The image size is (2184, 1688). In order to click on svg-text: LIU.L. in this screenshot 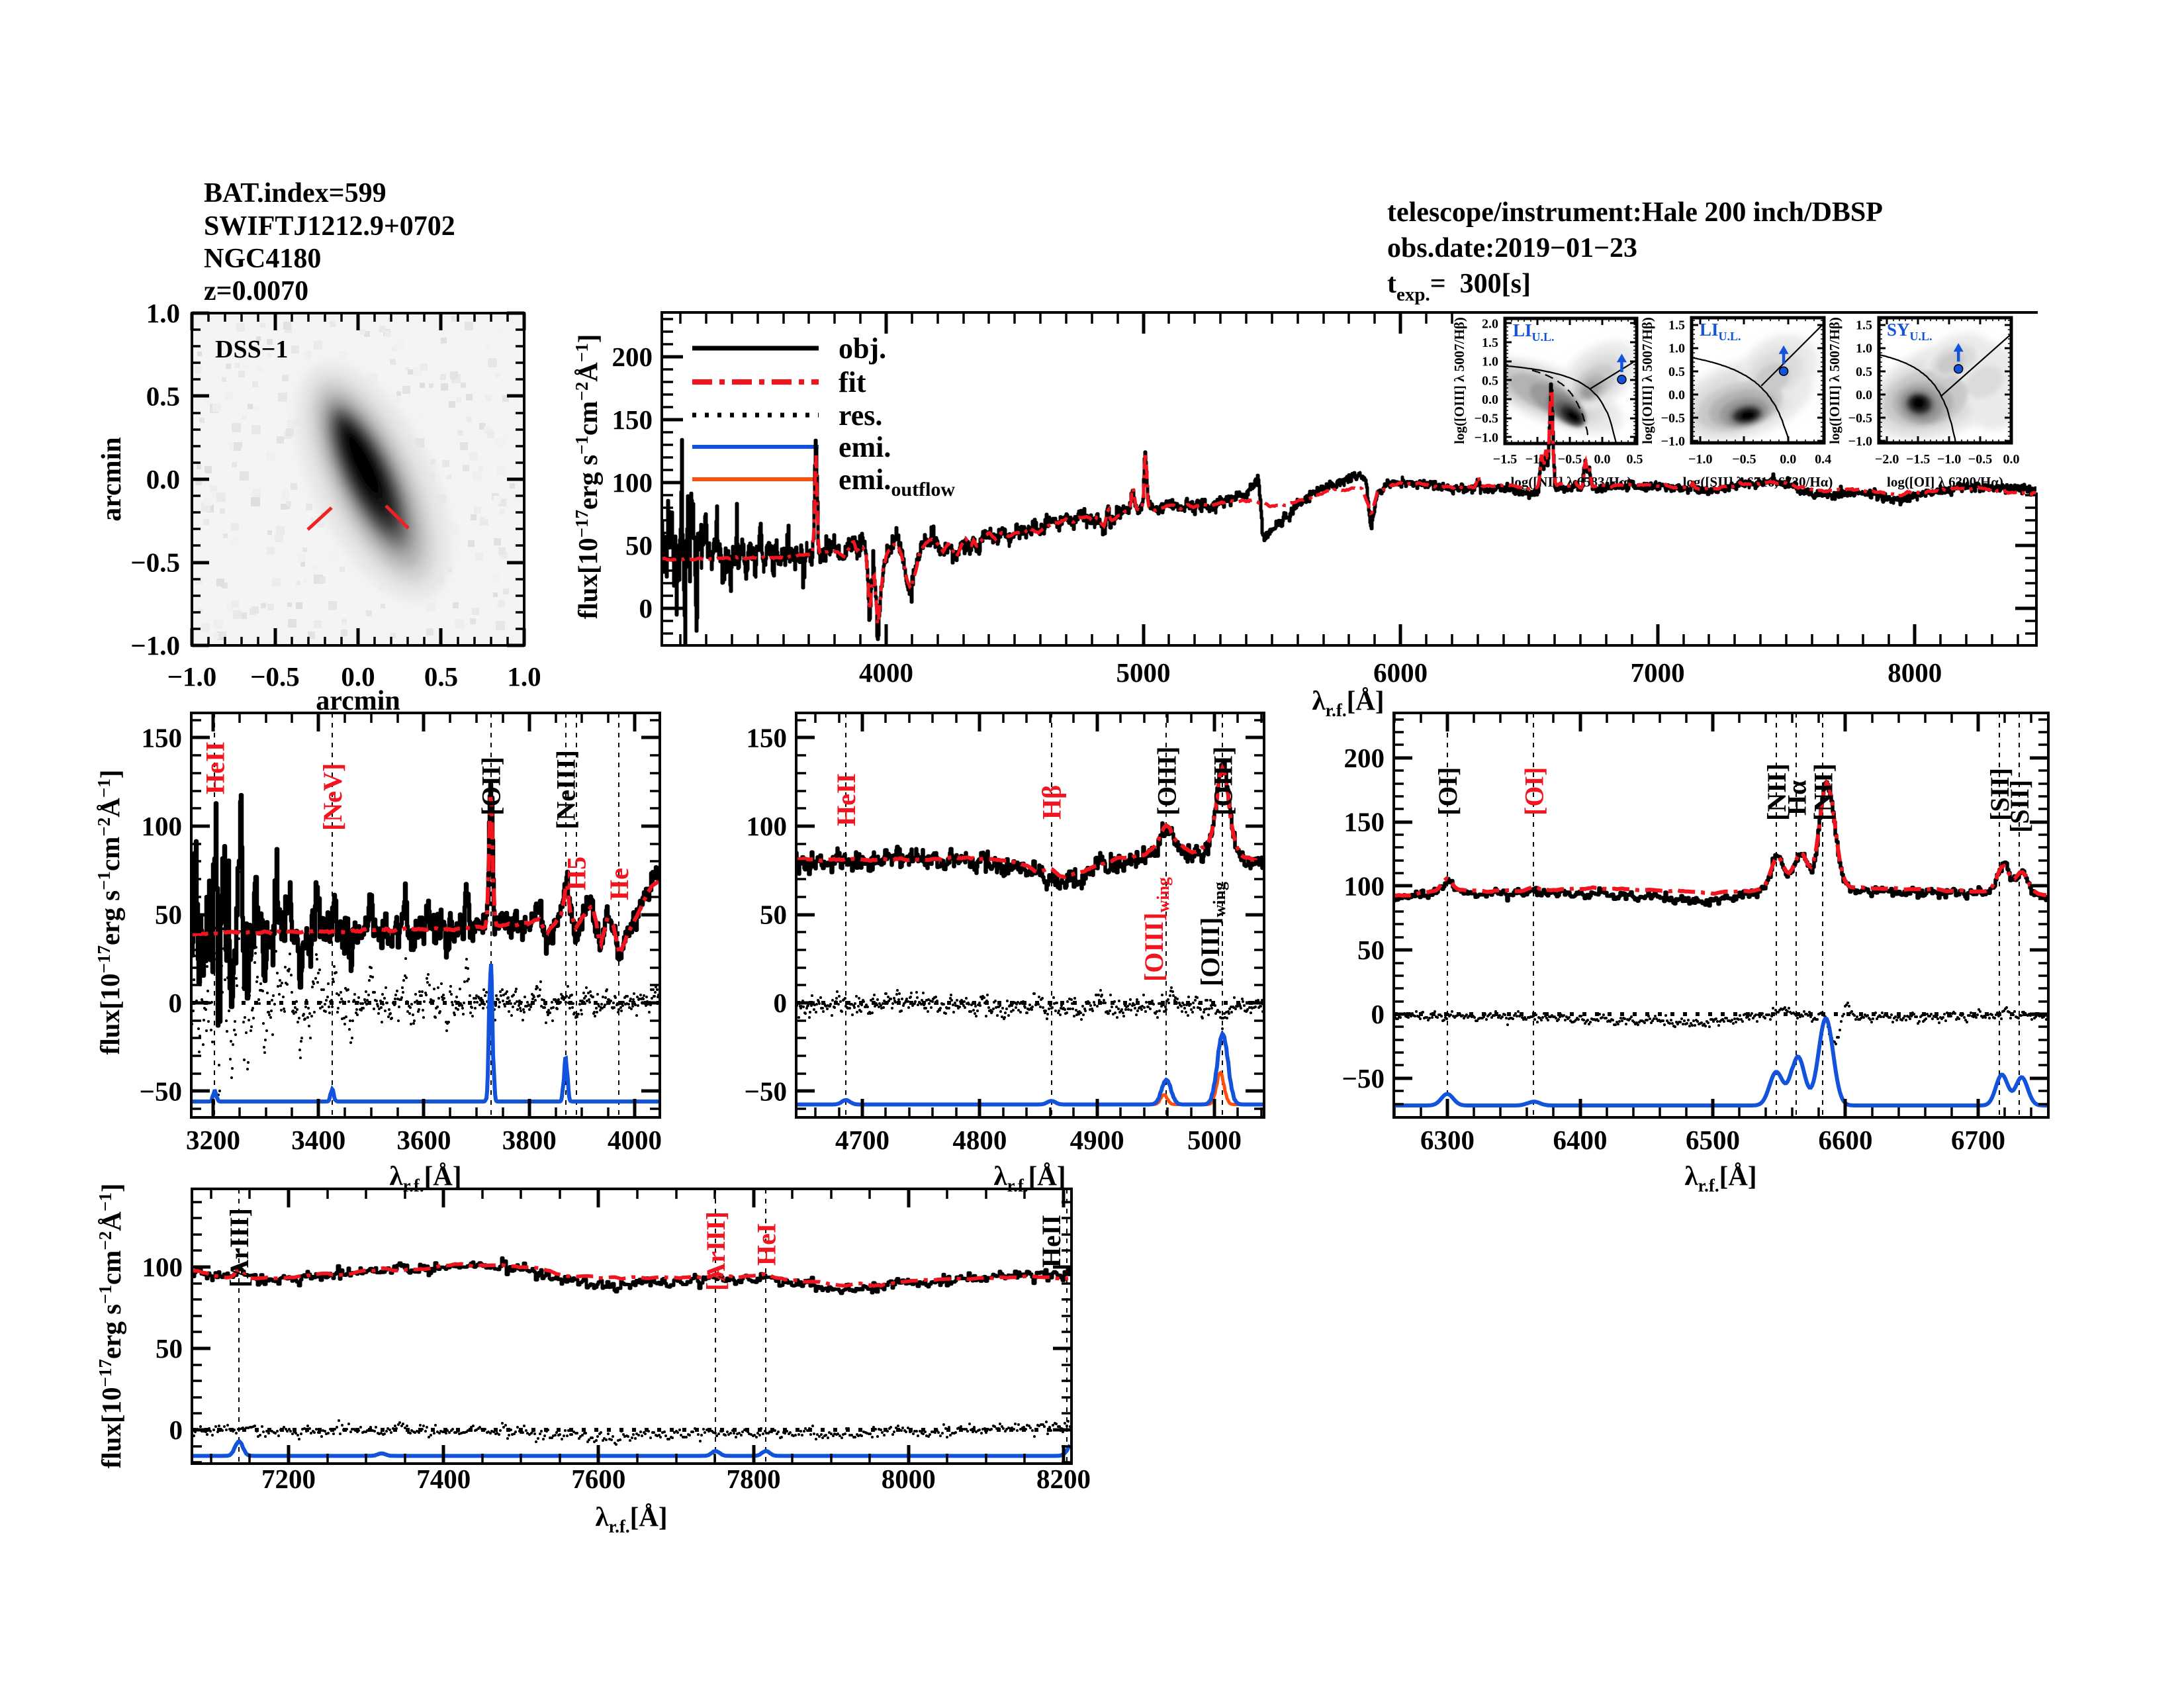, I will do `click(1720, 331)`.